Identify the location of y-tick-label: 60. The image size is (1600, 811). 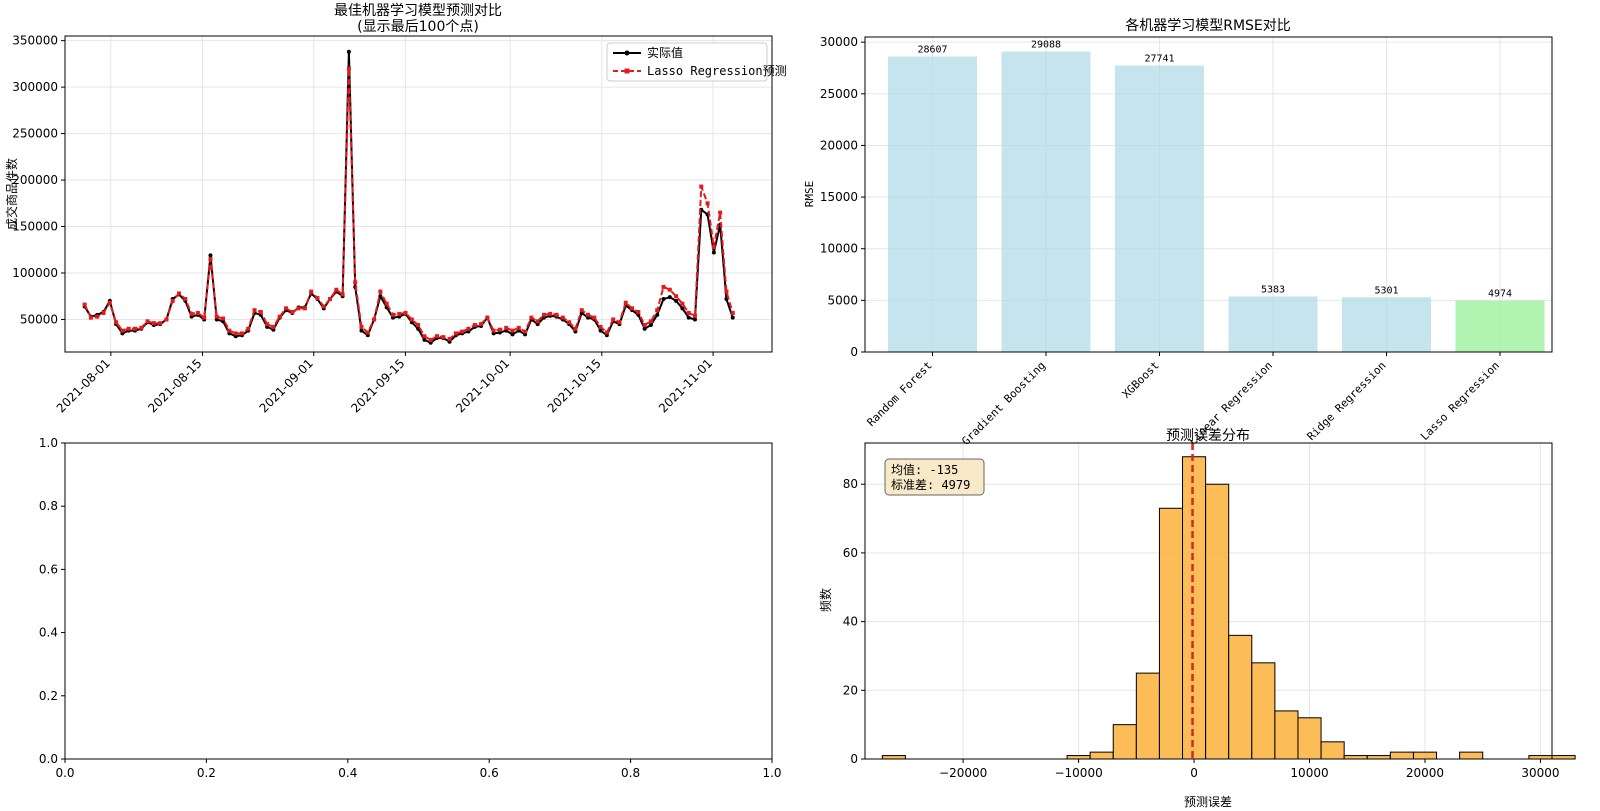
(850, 553).